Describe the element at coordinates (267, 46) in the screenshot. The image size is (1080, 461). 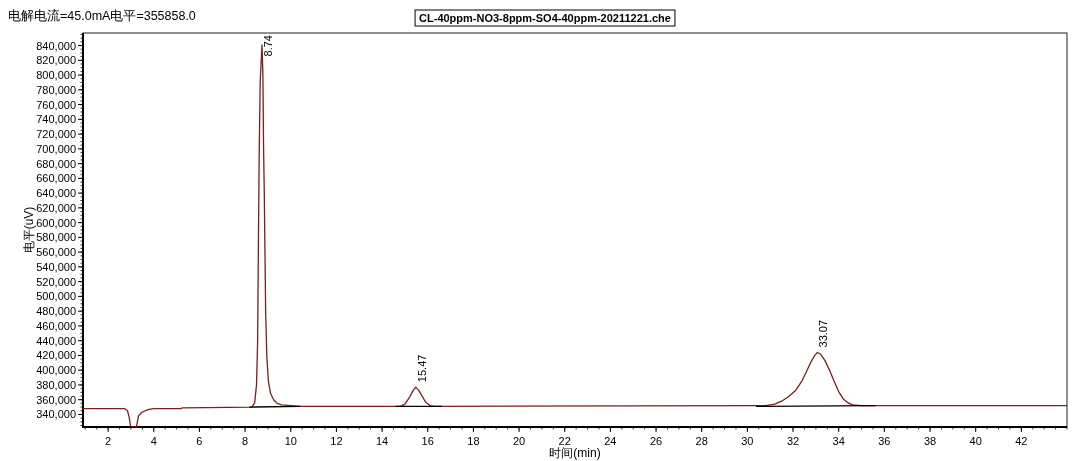
I see `annotation: 8.74` at that location.